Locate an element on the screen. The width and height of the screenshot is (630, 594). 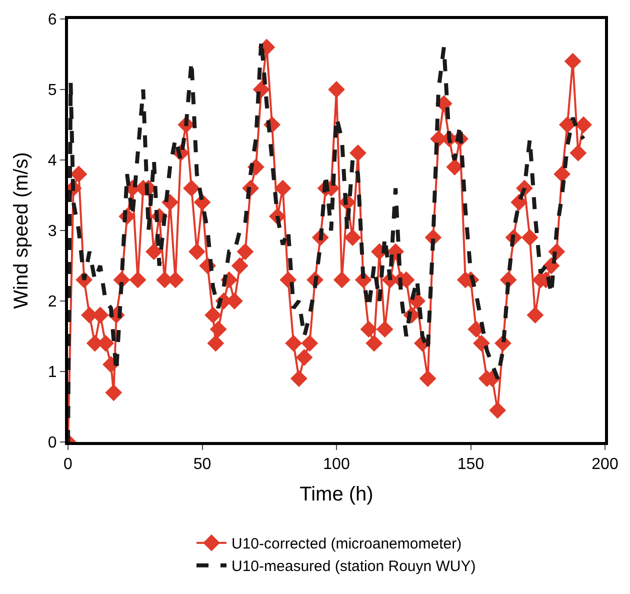
x-tick-label: 50 is located at coordinates (202, 465).